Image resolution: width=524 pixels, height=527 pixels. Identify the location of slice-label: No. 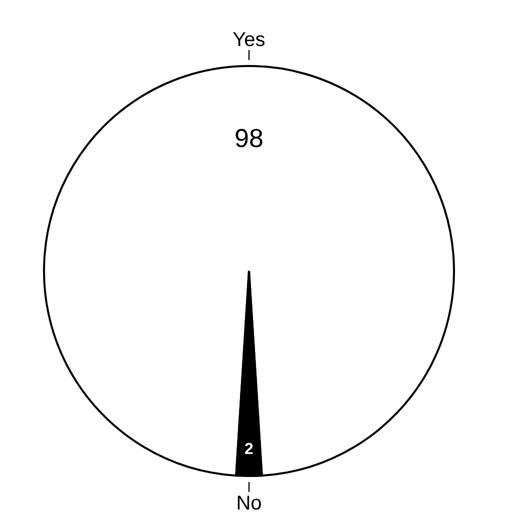
(249, 503).